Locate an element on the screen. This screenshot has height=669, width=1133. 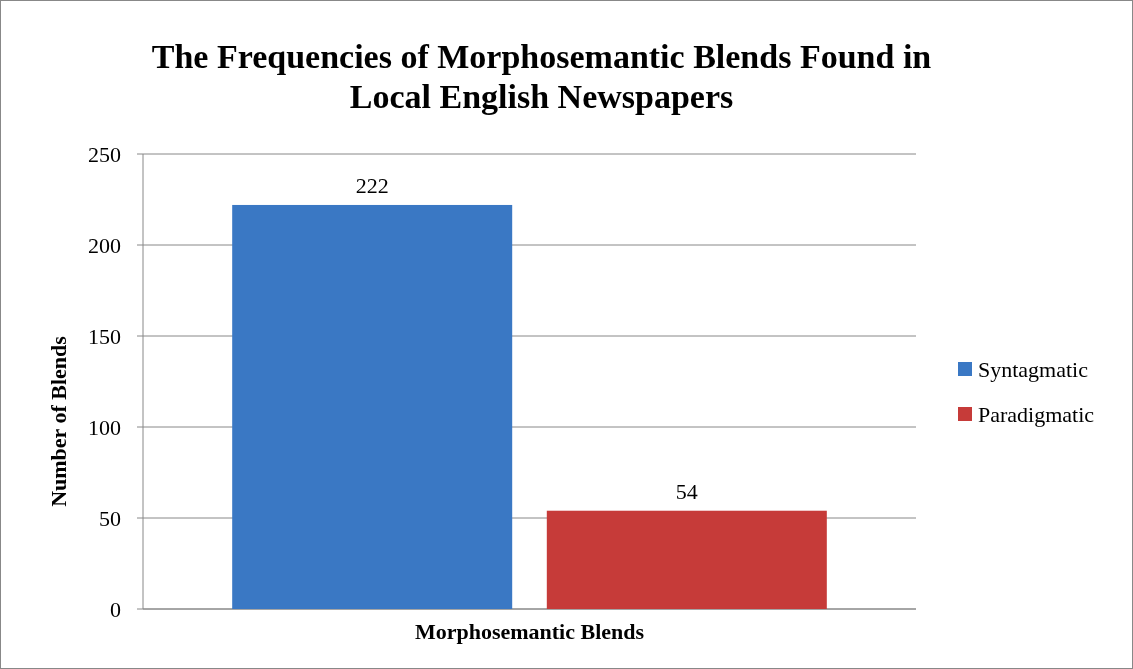
y-tick-label: 100 is located at coordinates (104, 427).